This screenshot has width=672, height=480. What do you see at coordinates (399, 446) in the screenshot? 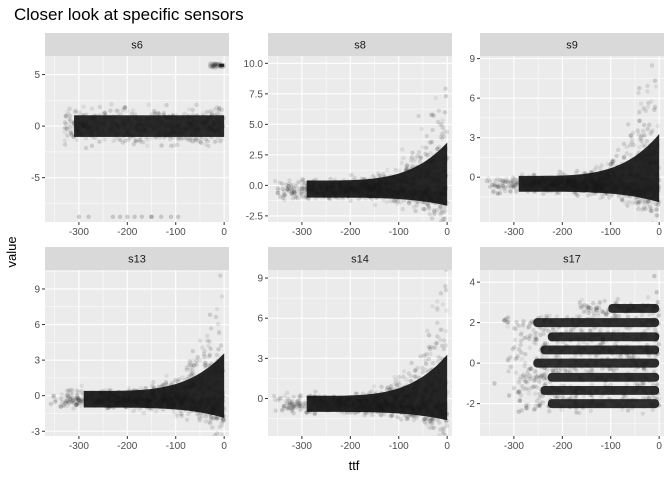
I see `x-tick-label: -100` at bounding box center [399, 446].